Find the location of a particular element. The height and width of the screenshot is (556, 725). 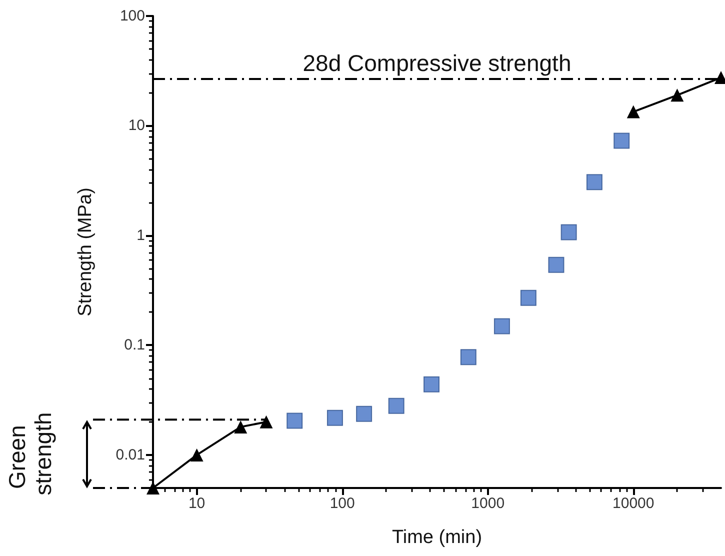

text: Green strength is located at coordinates (30, 454).